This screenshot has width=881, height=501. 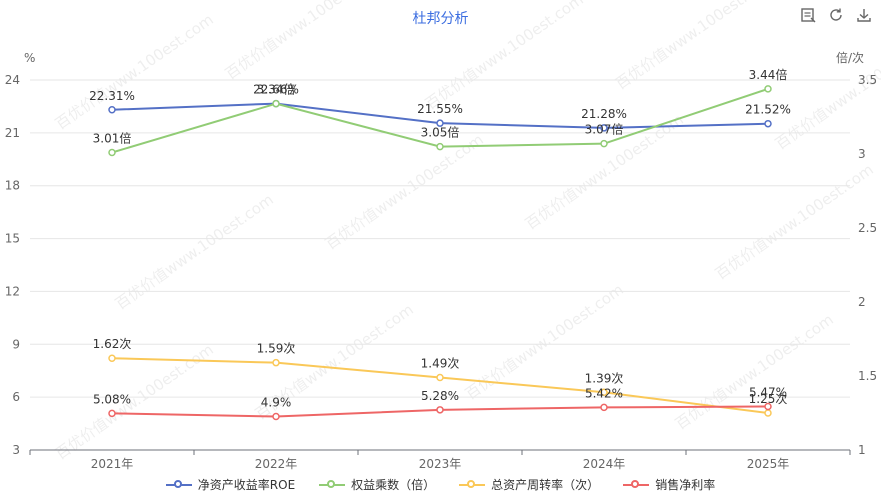 I want to click on legend-swatch-asset-turnover, so click(x=472, y=485).